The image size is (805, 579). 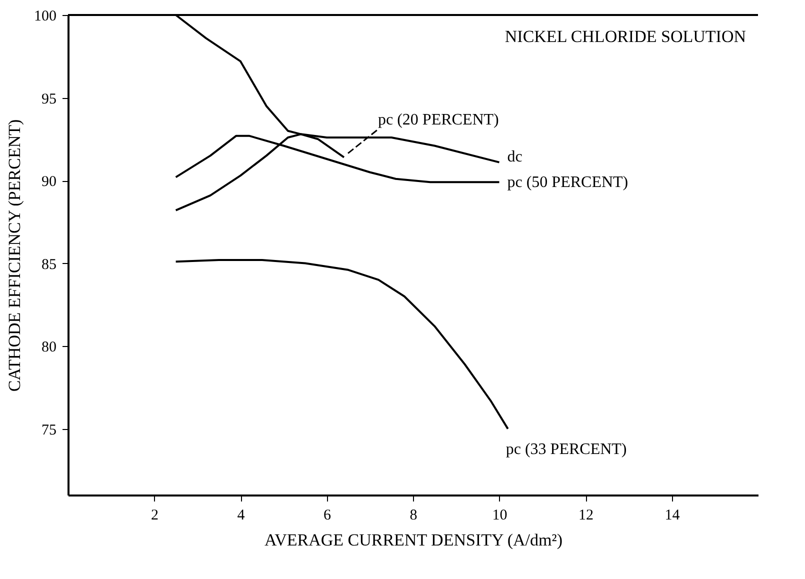 What do you see at coordinates (500, 516) in the screenshot?
I see `x-tick-label: 10` at bounding box center [500, 516].